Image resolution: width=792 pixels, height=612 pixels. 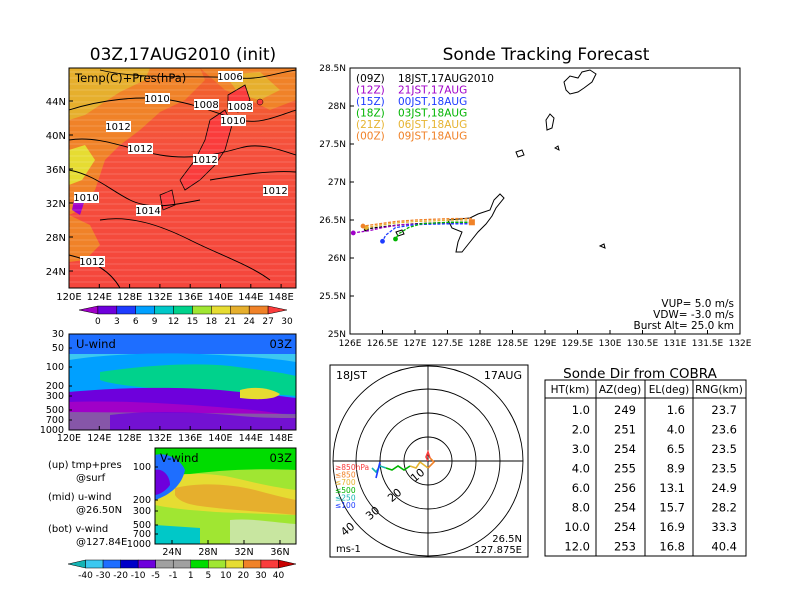 I want to click on table-header: HT(km), so click(x=570, y=390).